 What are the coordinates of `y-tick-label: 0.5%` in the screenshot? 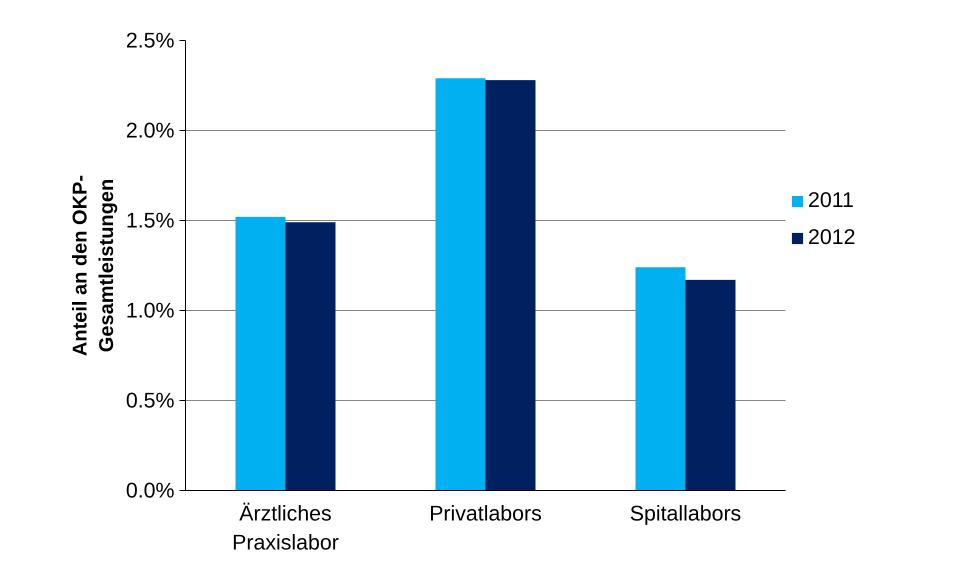 It's located at (150, 400).